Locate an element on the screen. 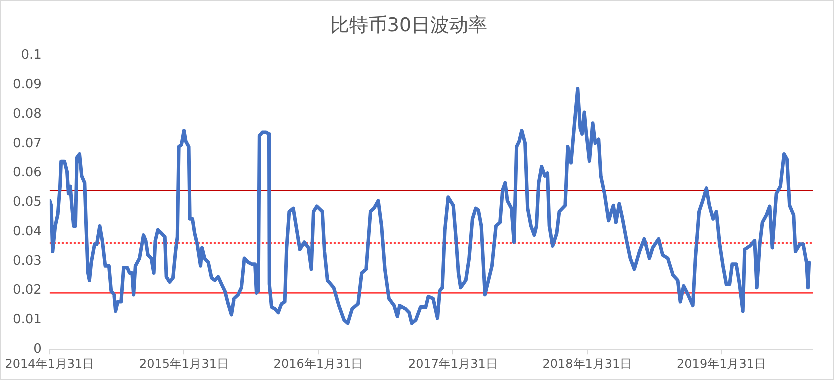 The image size is (834, 380). x-tick-label: 2018年1月31日 is located at coordinates (587, 363).